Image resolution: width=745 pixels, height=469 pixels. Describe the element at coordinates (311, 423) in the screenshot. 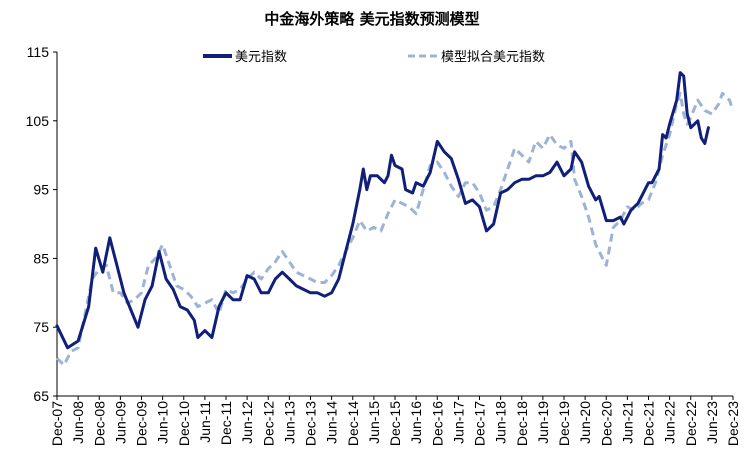

I see `x-tick-label: Dec-13` at that location.